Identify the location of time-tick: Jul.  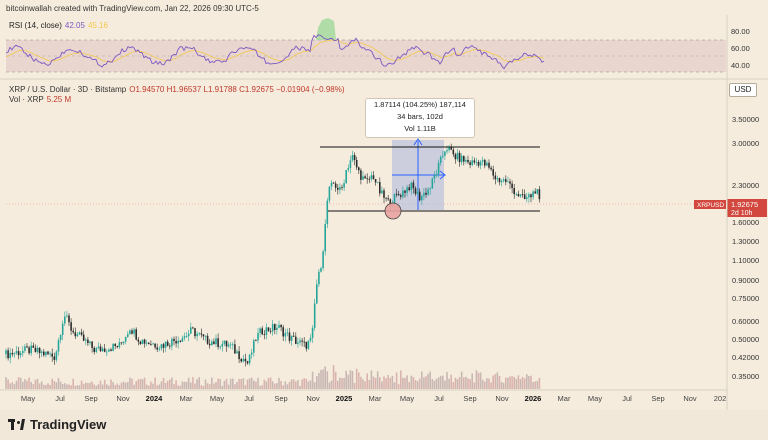
(627, 398).